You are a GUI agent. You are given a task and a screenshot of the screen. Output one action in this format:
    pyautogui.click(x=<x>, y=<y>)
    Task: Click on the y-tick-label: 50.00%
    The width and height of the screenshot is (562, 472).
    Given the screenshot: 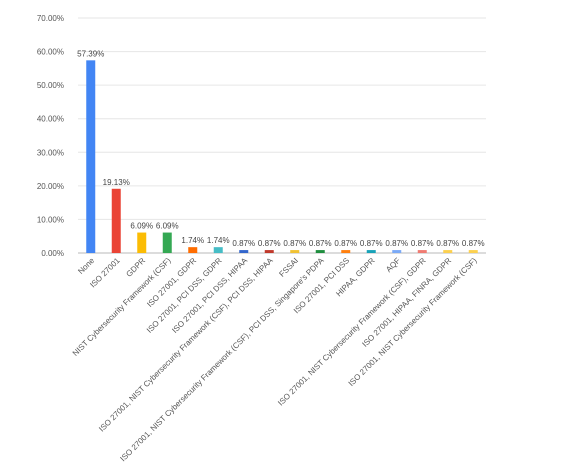 What is the action you would take?
    pyautogui.click(x=50, y=85)
    